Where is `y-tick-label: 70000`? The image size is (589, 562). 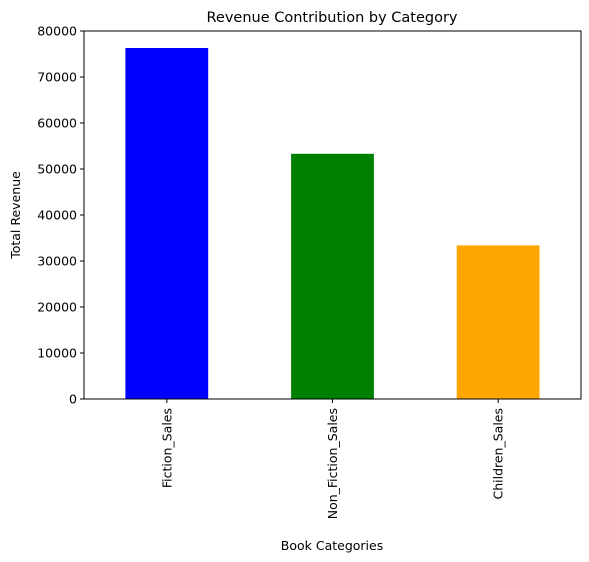 y-tick-label: 70000 is located at coordinates (57, 77).